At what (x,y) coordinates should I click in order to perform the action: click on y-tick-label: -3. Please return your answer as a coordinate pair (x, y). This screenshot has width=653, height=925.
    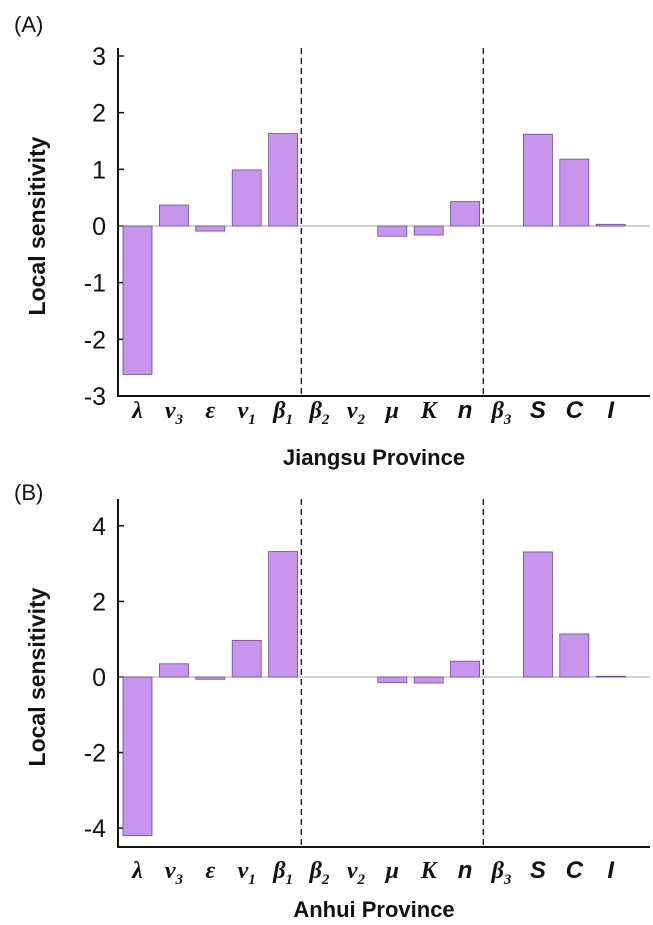
    Looking at the image, I should click on (95, 397).